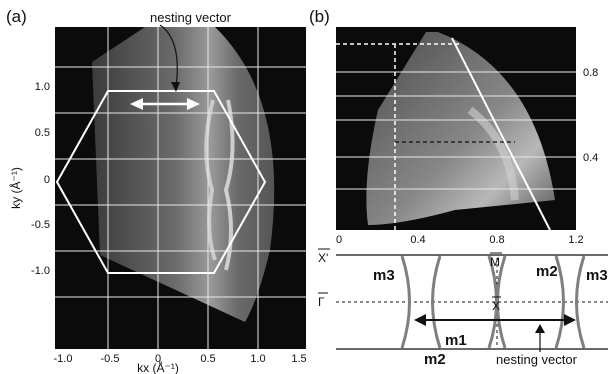 This screenshot has width=610, height=374. I want to click on x-tick-label: 0.5, so click(207, 359).